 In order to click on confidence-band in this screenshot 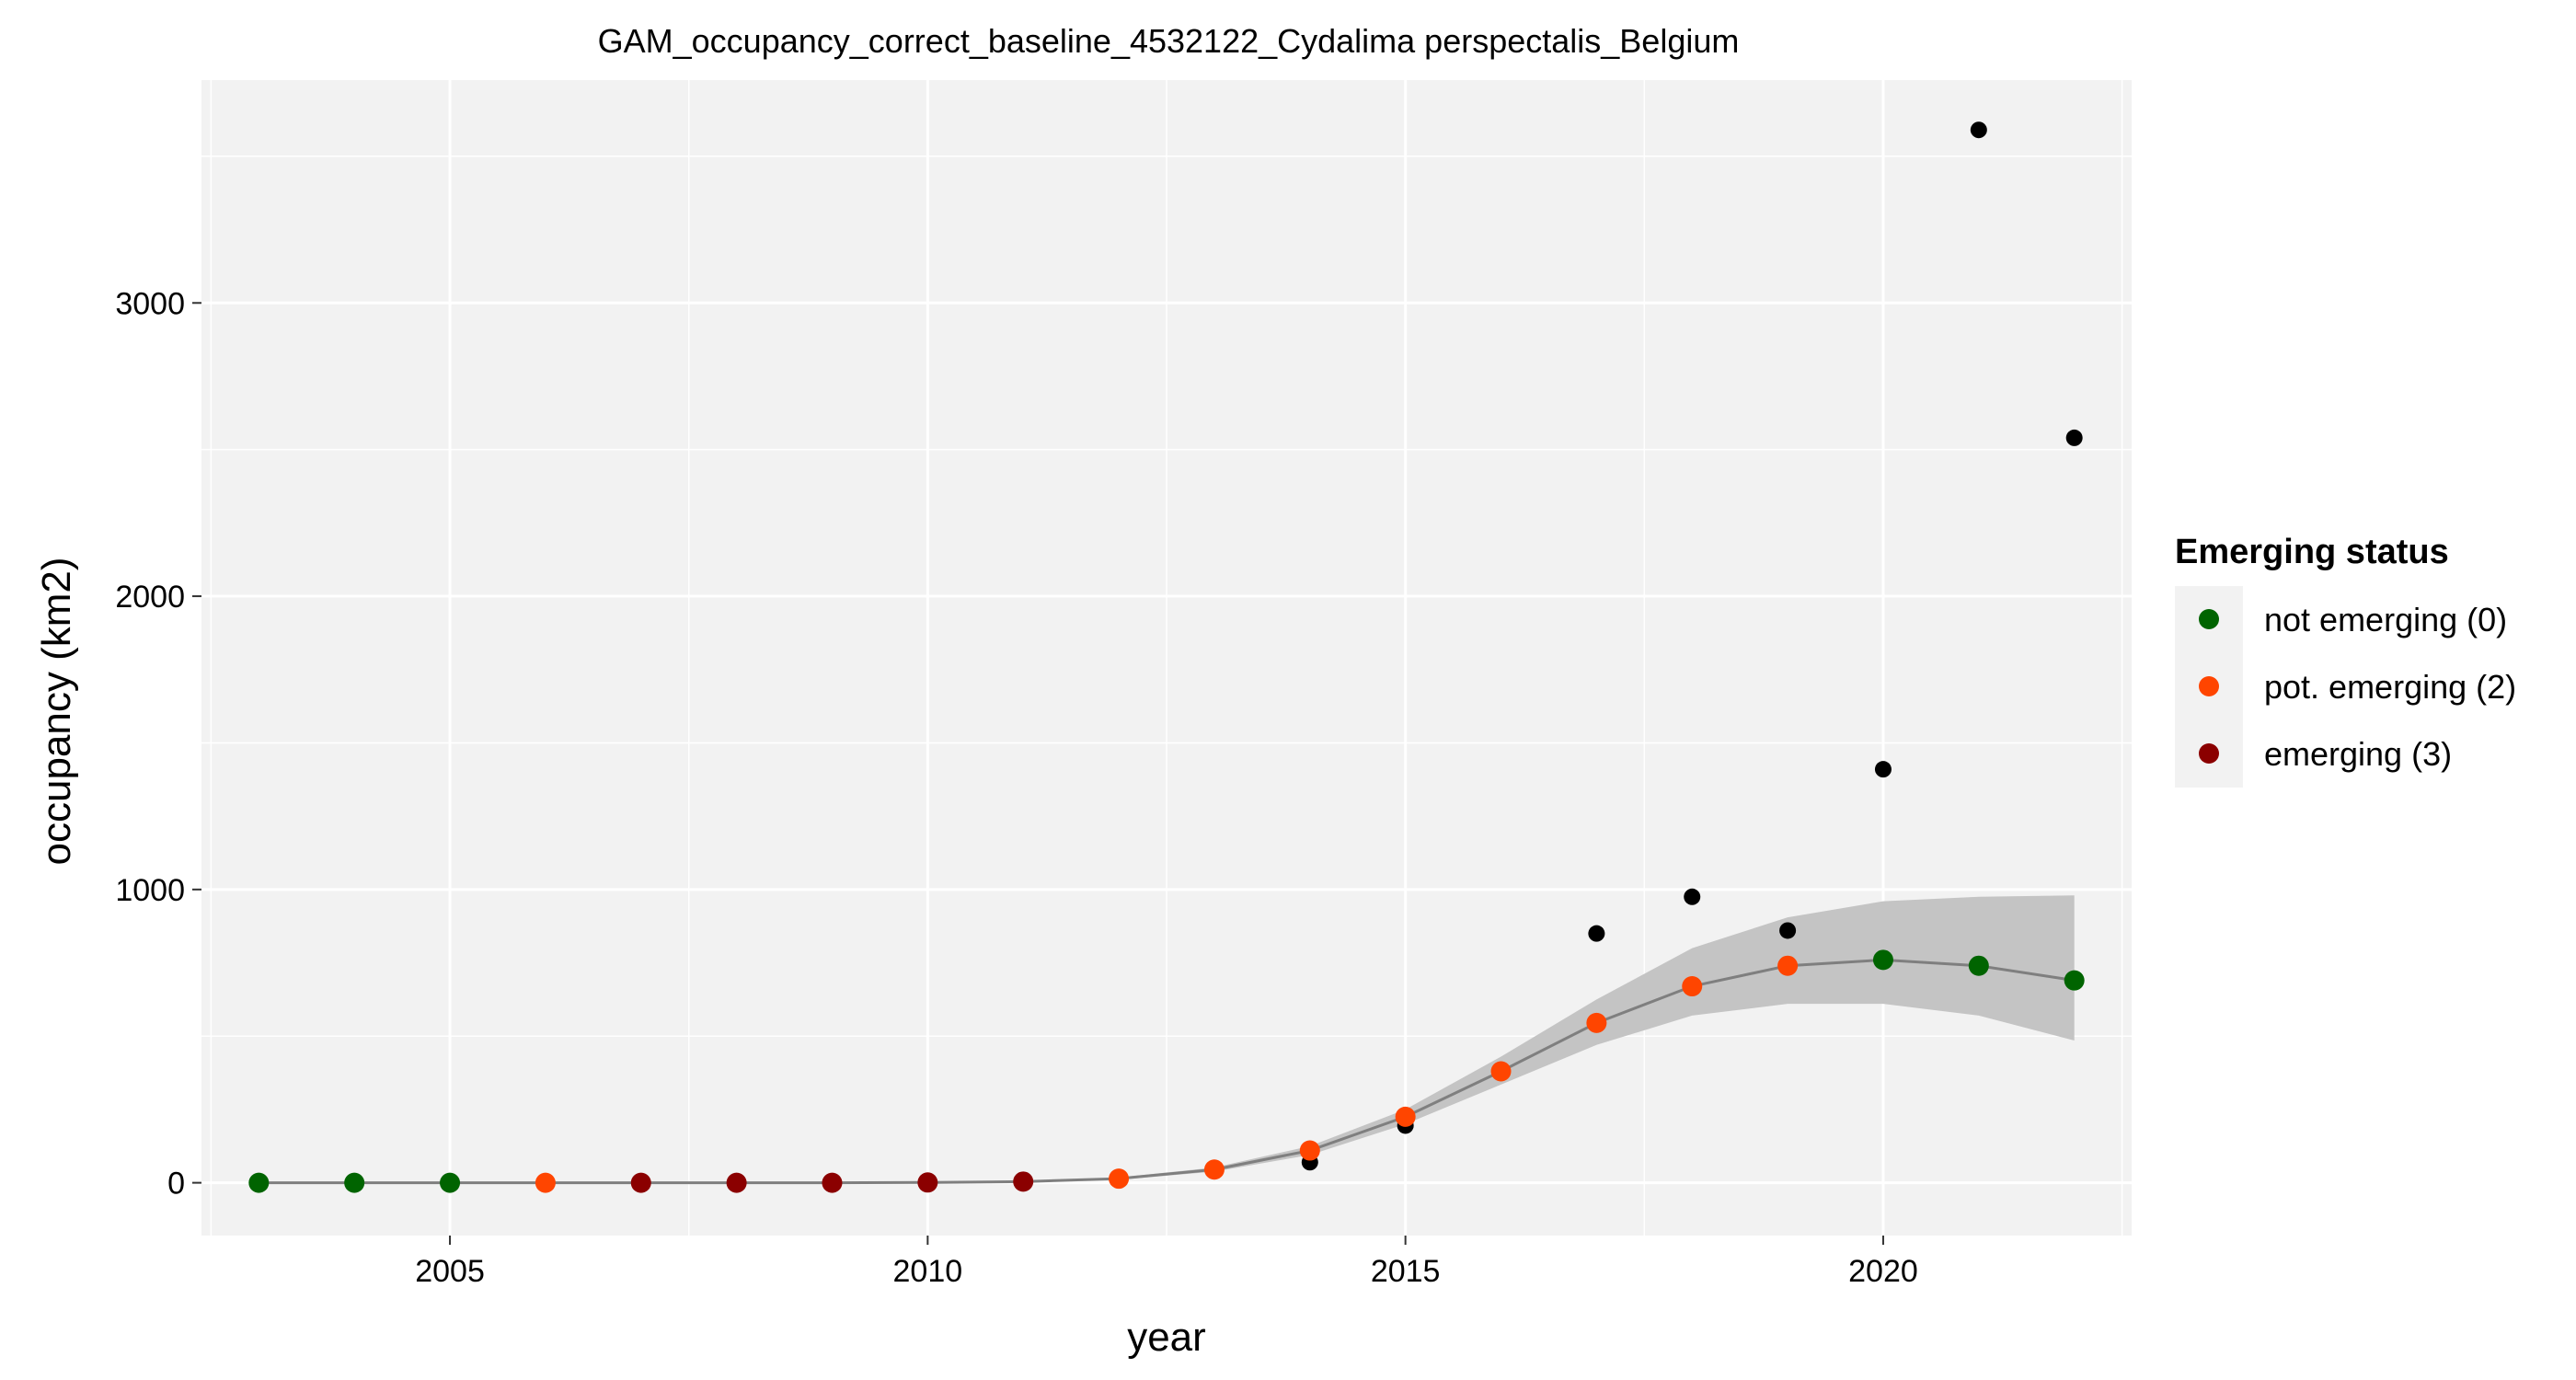, I will do `click(1167, 1039)`.